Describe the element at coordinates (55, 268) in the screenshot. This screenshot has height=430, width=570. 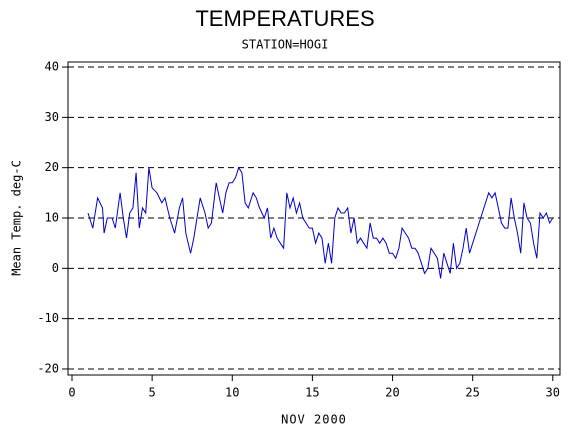
I see `y-tick-label: 0` at that location.